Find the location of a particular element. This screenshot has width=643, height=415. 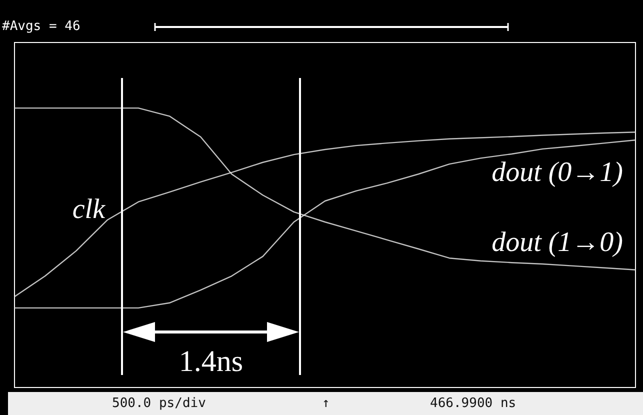

text: #Avgs = 46 is located at coordinates (41, 26).